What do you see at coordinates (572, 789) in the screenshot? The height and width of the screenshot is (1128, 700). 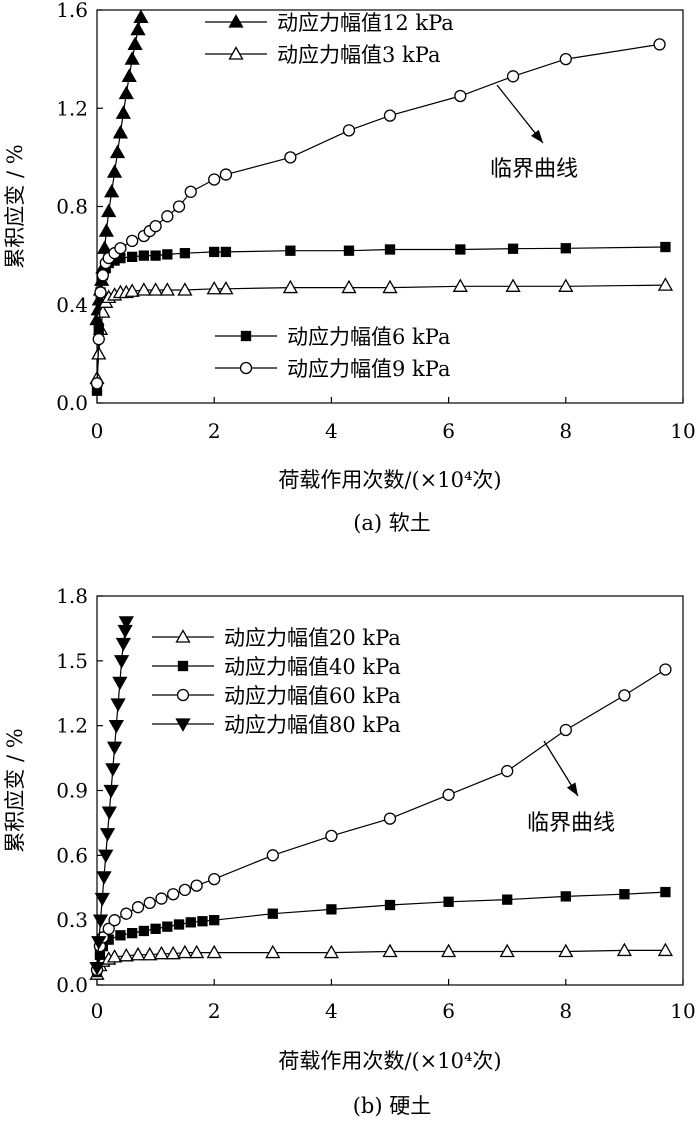 I see `annotation-arrow-head` at bounding box center [572, 789].